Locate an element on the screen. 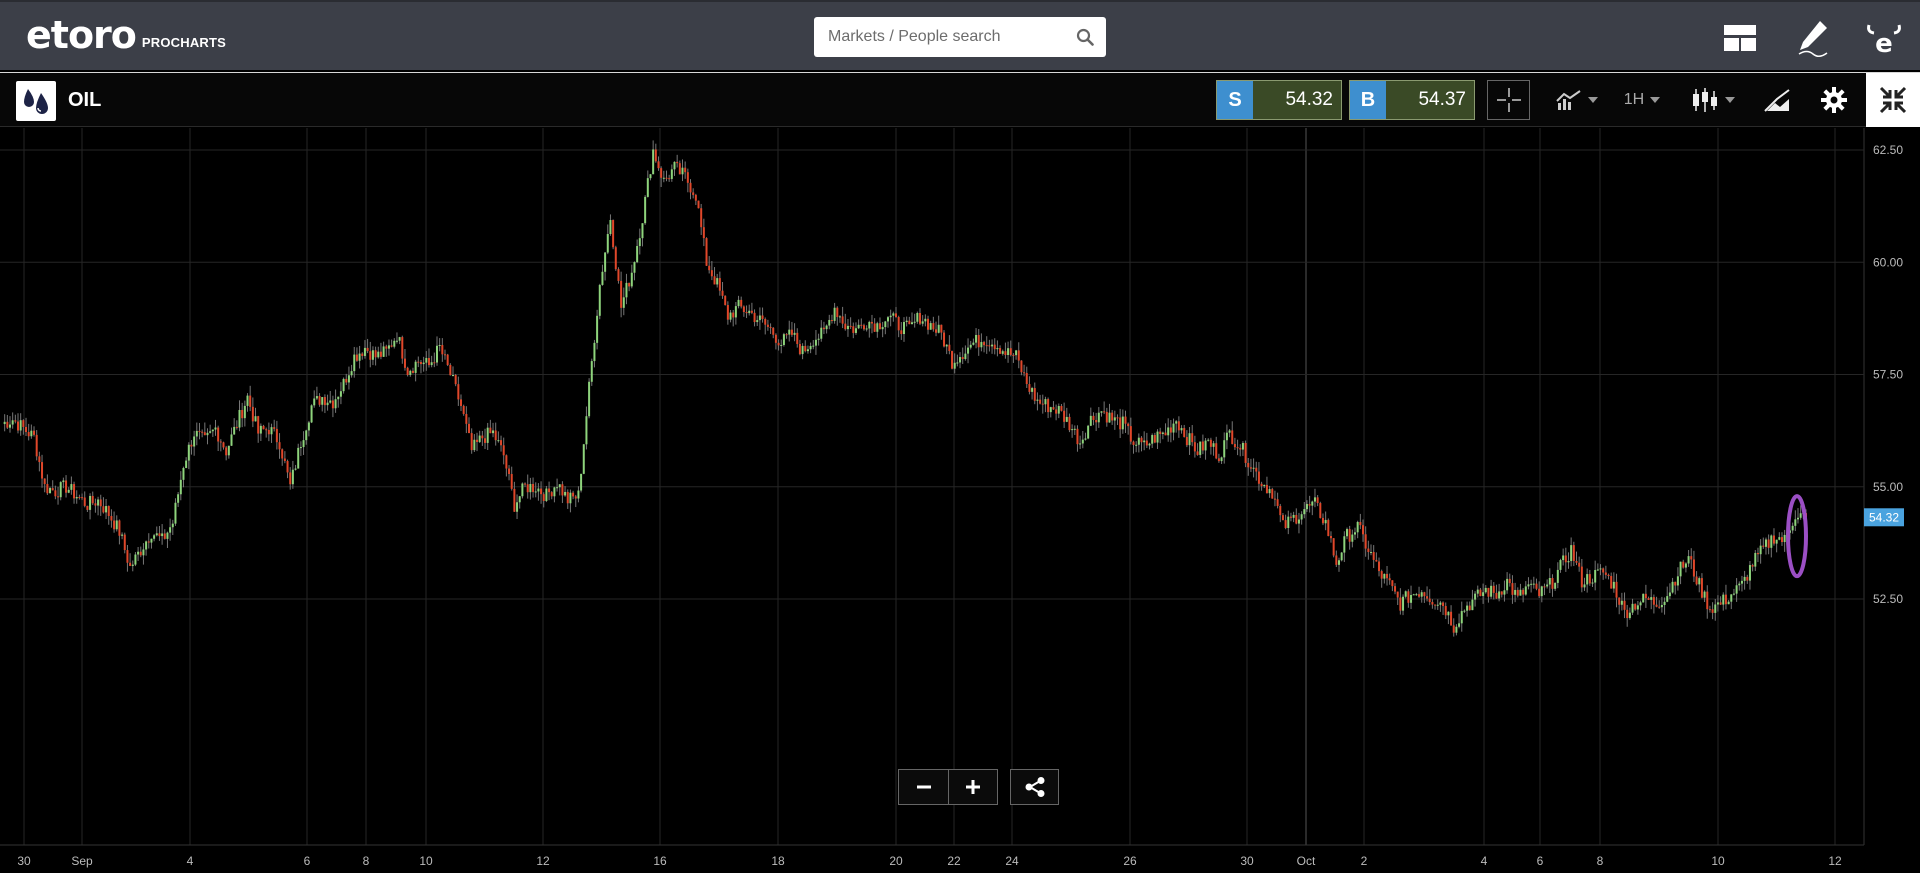 This screenshot has width=1920, height=873. drawing-tools-button is located at coordinates (1777, 100).